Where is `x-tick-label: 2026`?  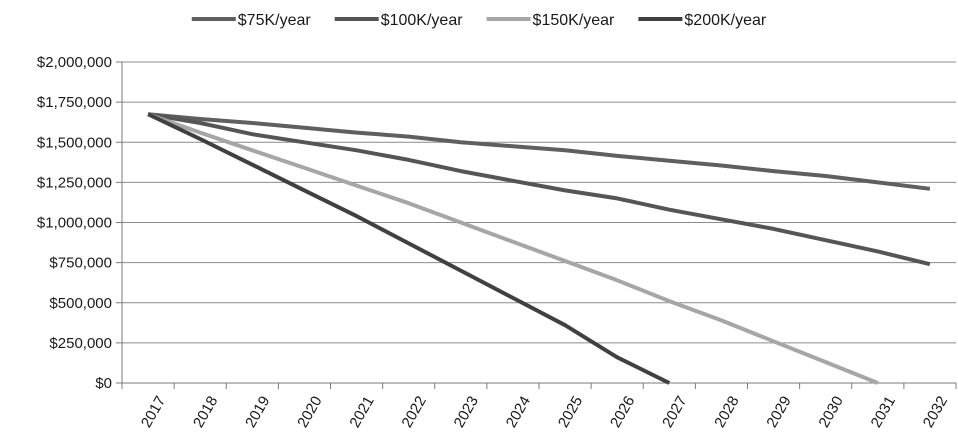 x-tick-label: 2026 is located at coordinates (622, 411).